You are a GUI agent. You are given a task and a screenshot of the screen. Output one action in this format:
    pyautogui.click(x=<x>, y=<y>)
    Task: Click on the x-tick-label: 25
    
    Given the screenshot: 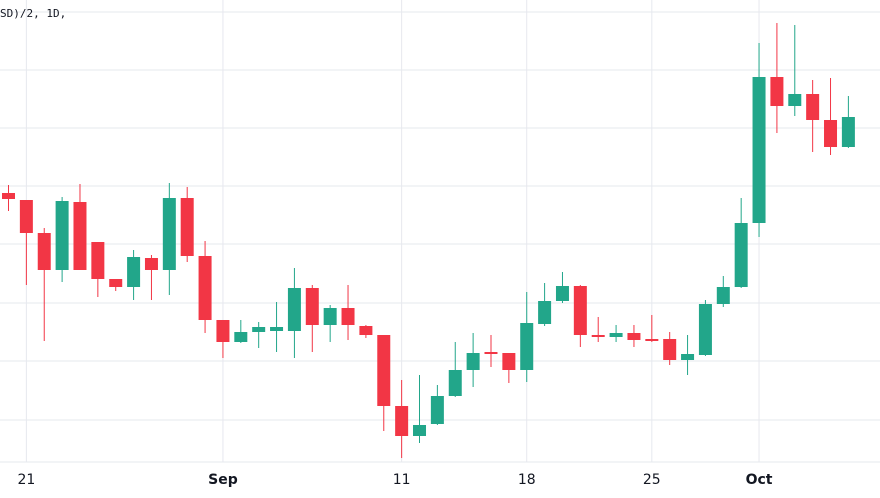 What is the action you would take?
    pyautogui.click(x=652, y=480)
    